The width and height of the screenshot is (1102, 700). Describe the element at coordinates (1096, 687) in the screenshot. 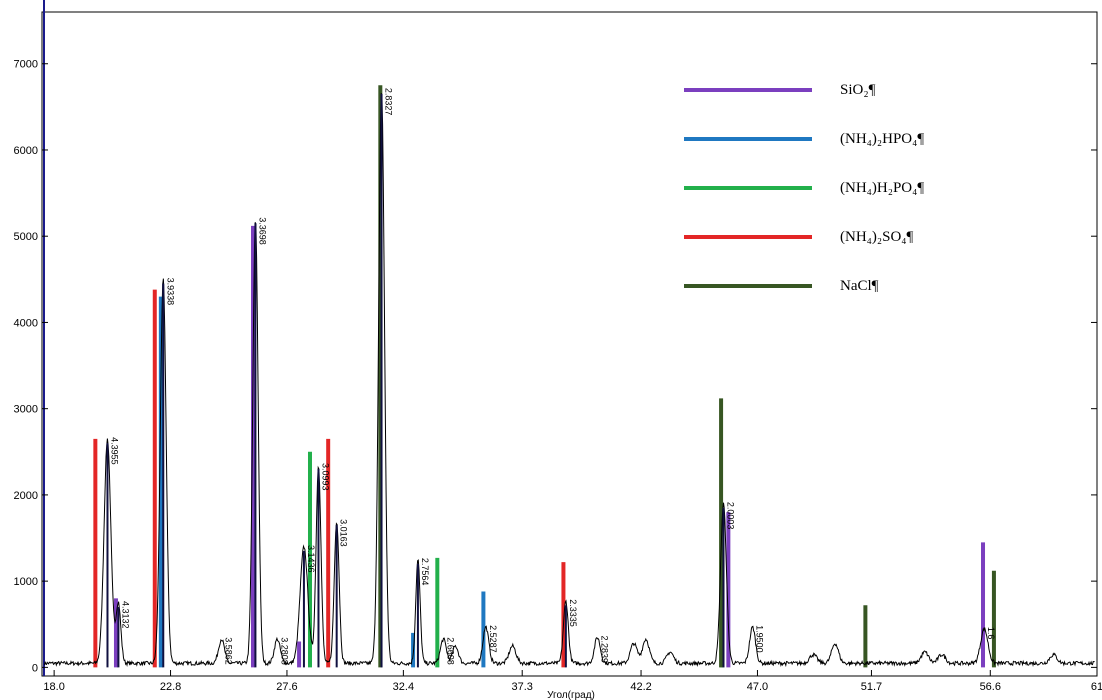

I see `x-tick-label: 61` at that location.